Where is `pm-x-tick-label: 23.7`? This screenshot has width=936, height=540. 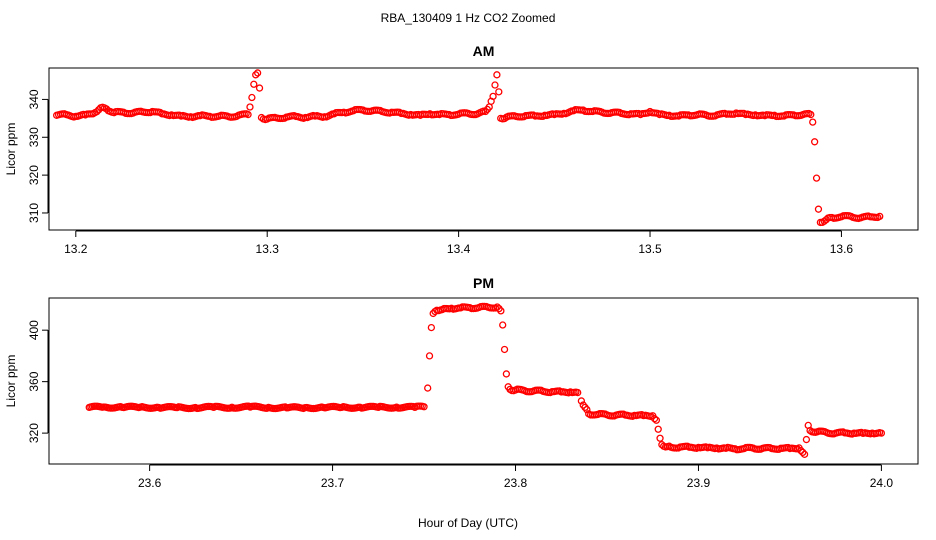 pm-x-tick-label: 23.7 is located at coordinates (333, 483).